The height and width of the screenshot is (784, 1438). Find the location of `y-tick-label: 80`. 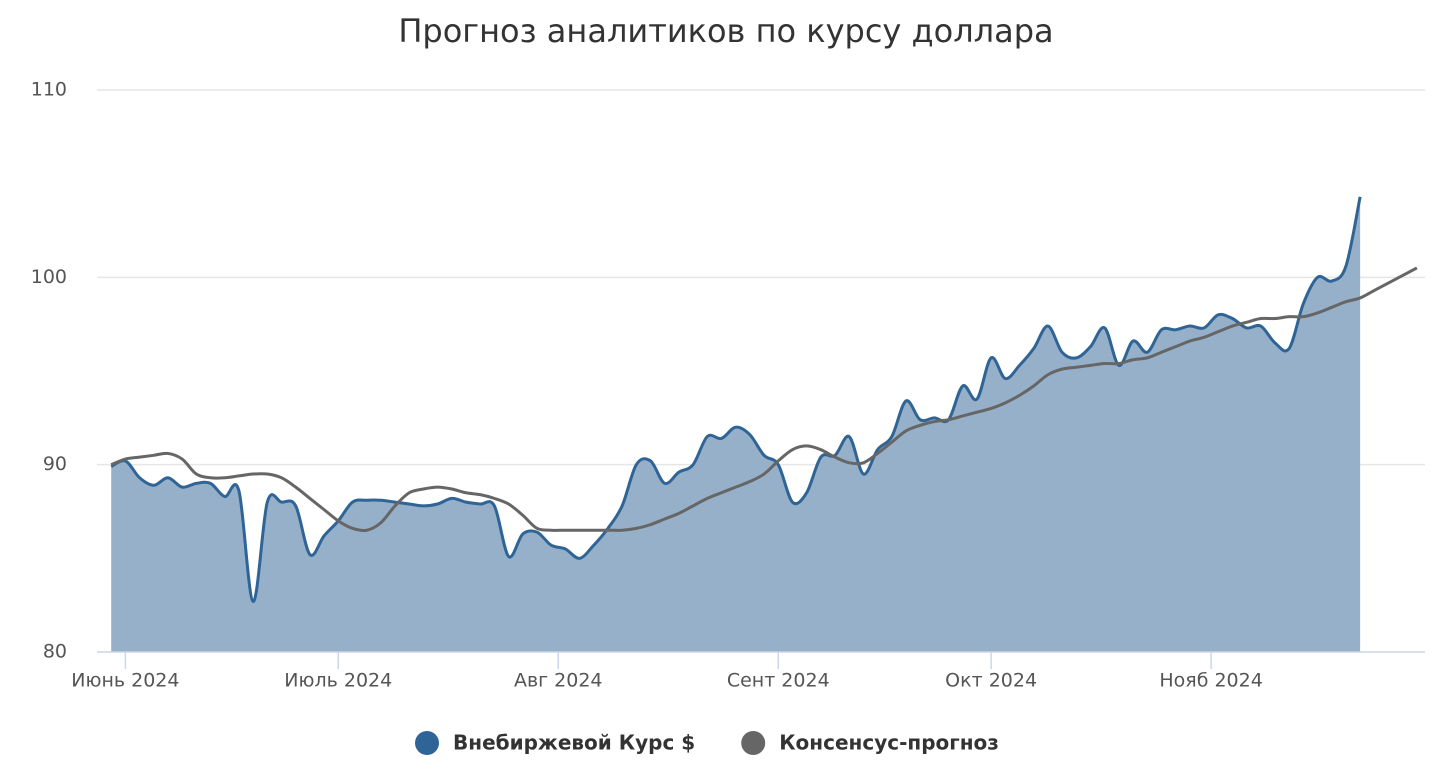

y-tick-label: 80 is located at coordinates (55, 652).